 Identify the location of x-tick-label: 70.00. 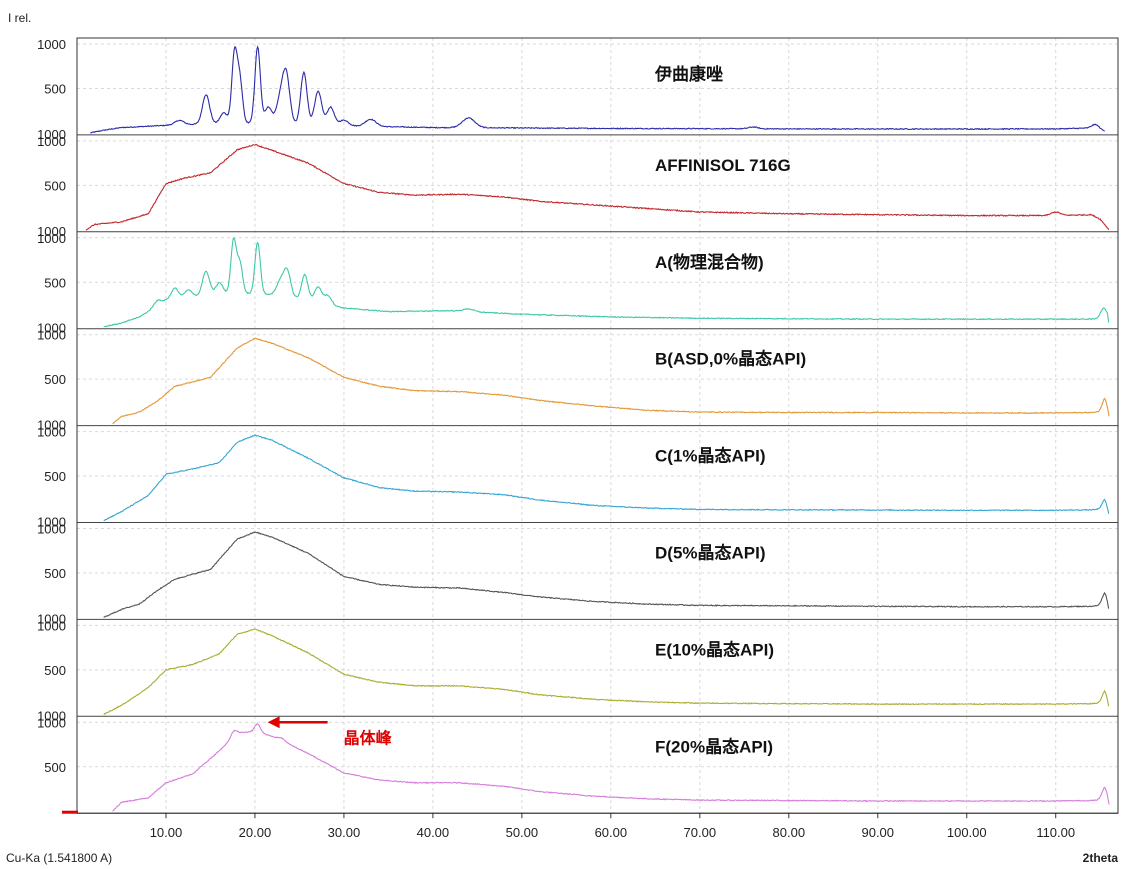
(700, 832).